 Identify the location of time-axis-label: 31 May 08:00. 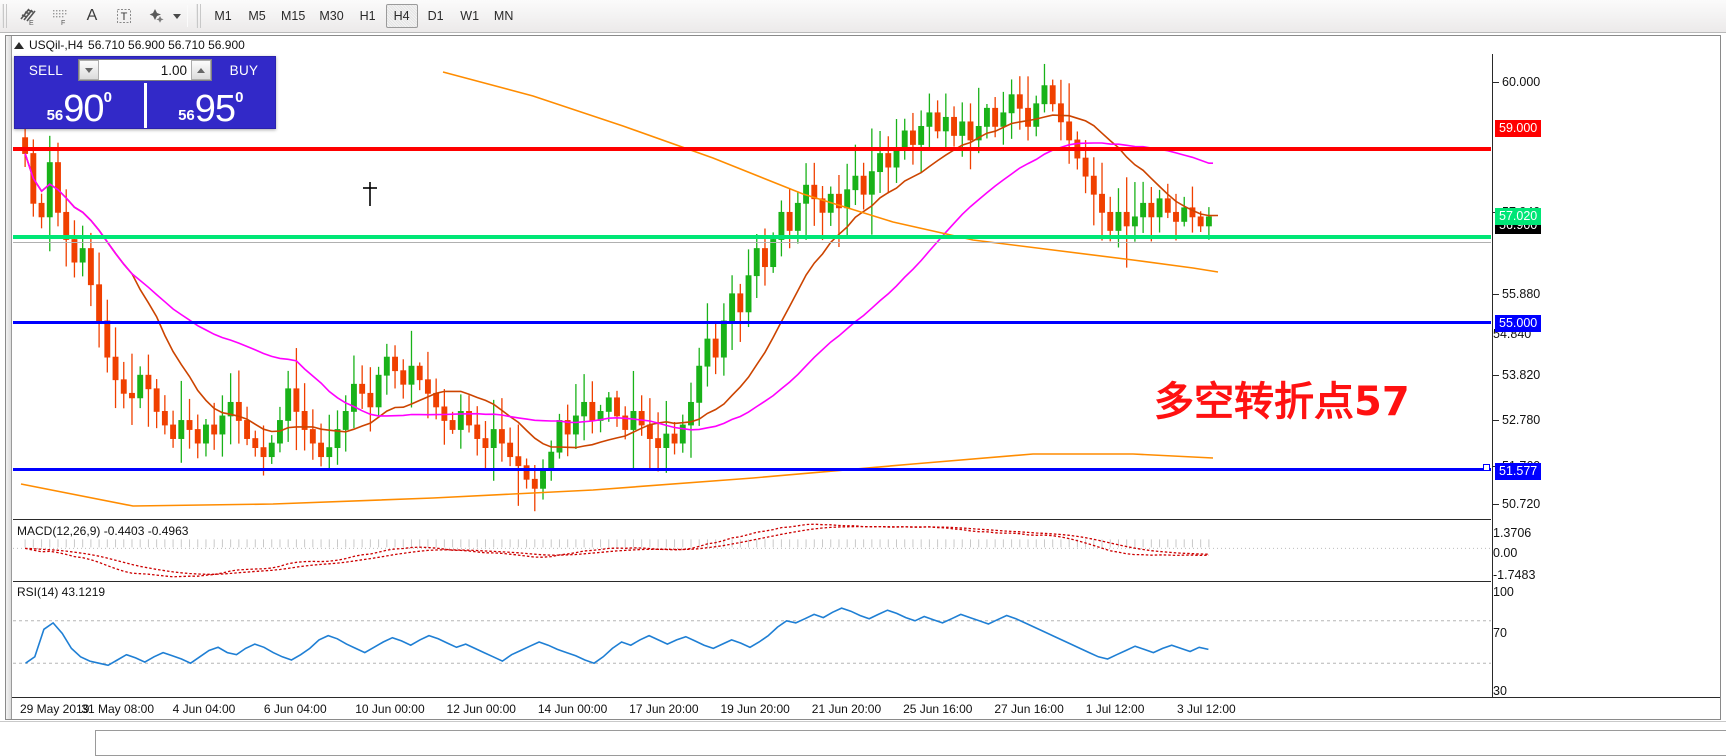
(118, 709).